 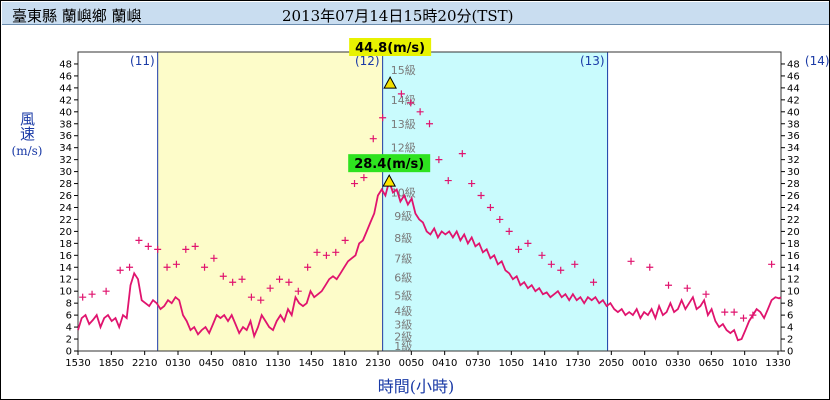 I want to click on y-tick-label-right: 32, so click(x=793, y=160).